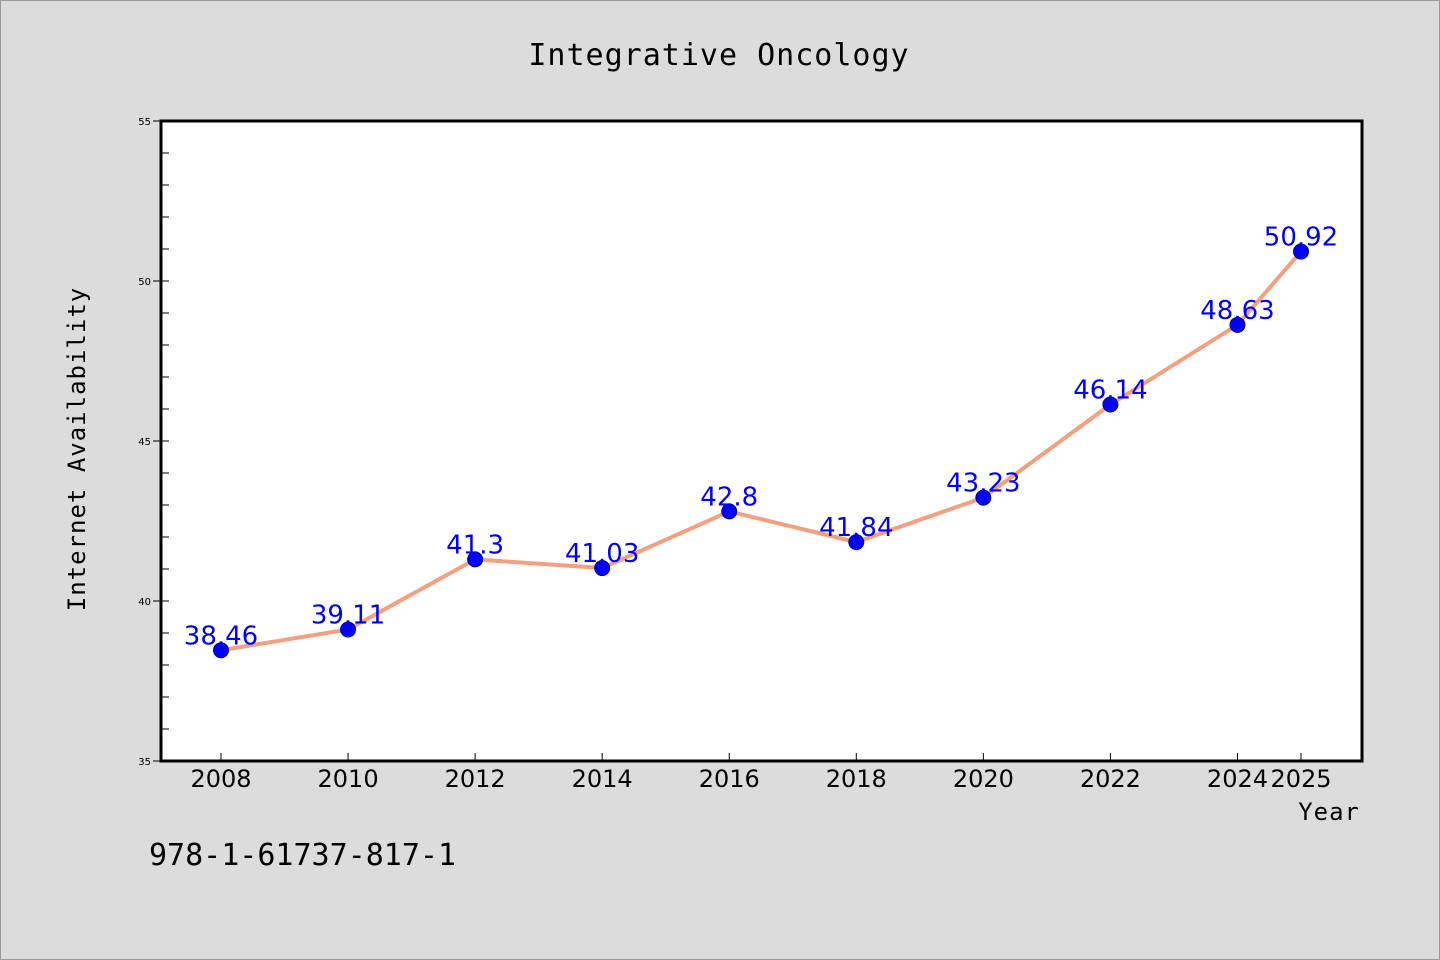  Describe the element at coordinates (1300, 779) in the screenshot. I see `x-tick-label: 2025` at that location.